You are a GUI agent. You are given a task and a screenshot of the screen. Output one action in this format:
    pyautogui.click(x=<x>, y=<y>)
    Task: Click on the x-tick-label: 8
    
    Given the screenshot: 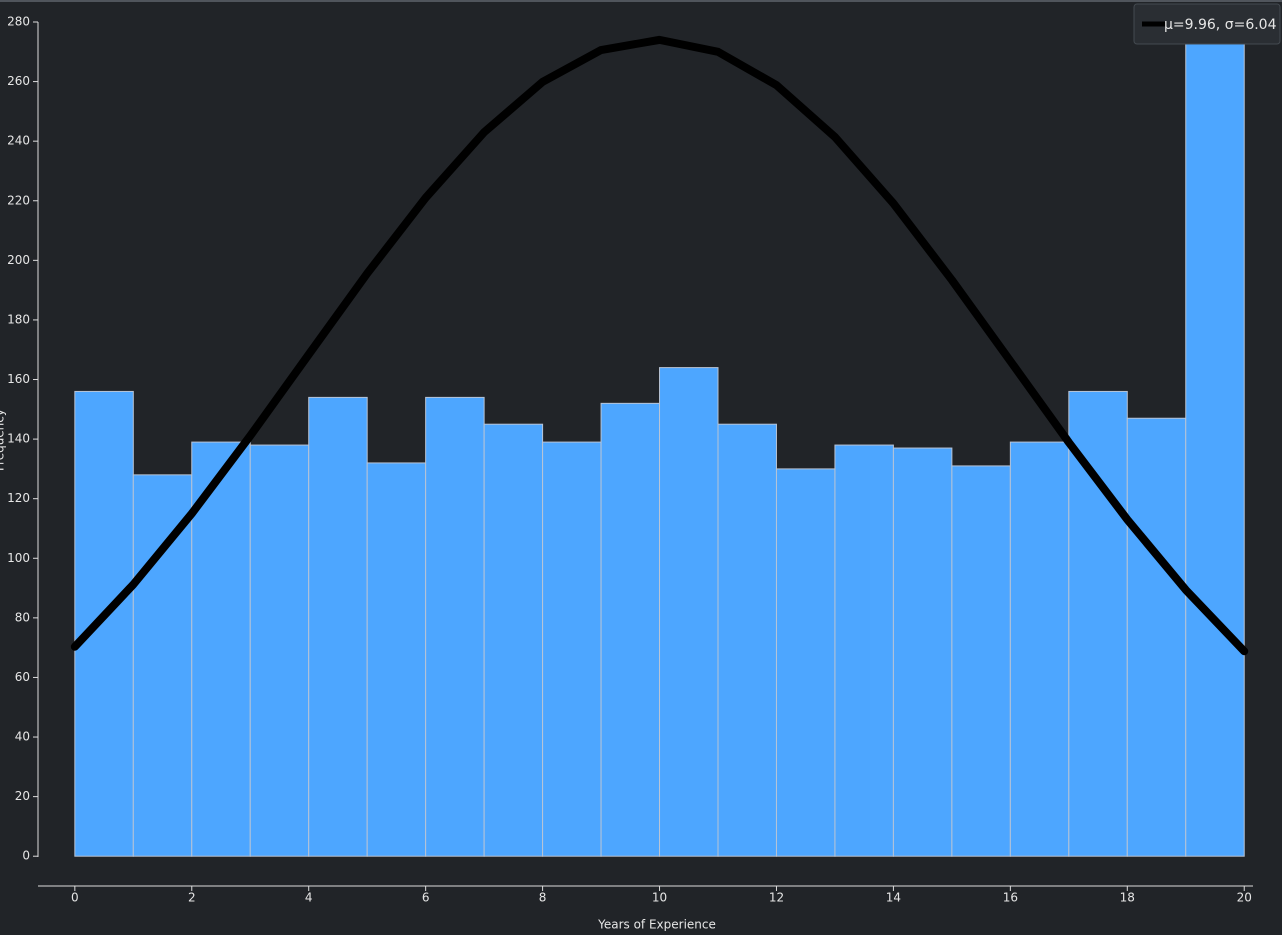 What is the action you would take?
    pyautogui.click(x=543, y=898)
    